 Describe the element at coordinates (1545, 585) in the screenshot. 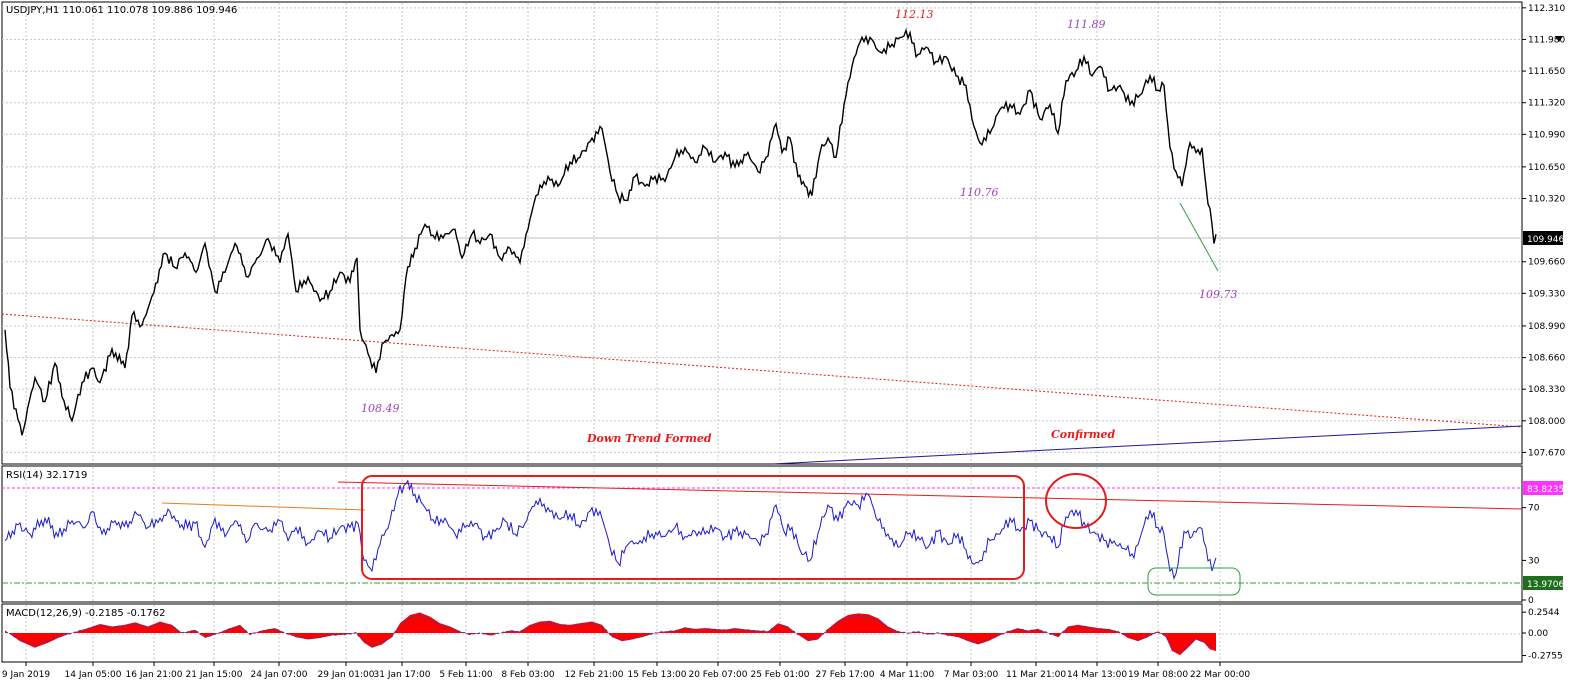

I see `rsi-oversold-tag: 13.9706` at that location.